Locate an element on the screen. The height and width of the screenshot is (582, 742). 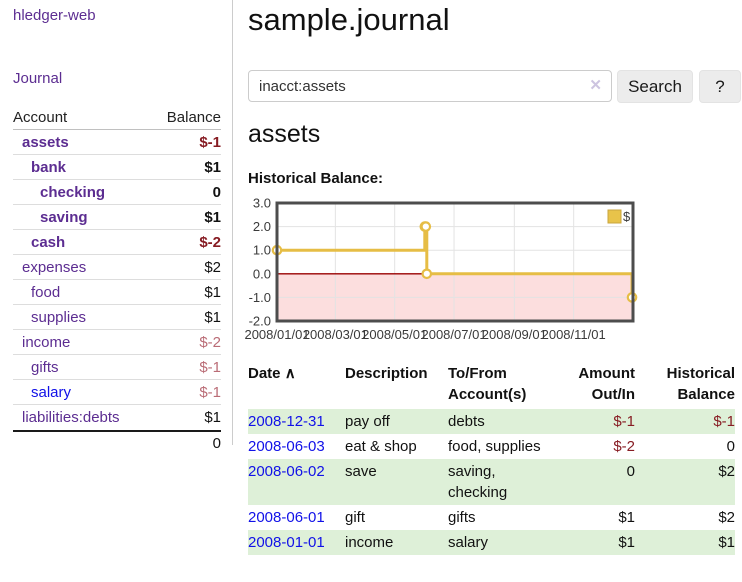
account-row: checking 0 is located at coordinates (117, 192).